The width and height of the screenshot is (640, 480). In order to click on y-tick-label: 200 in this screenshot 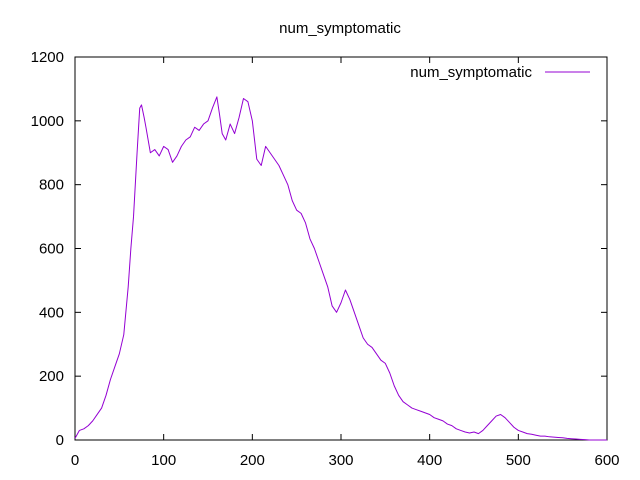, I will do `click(51, 376)`.